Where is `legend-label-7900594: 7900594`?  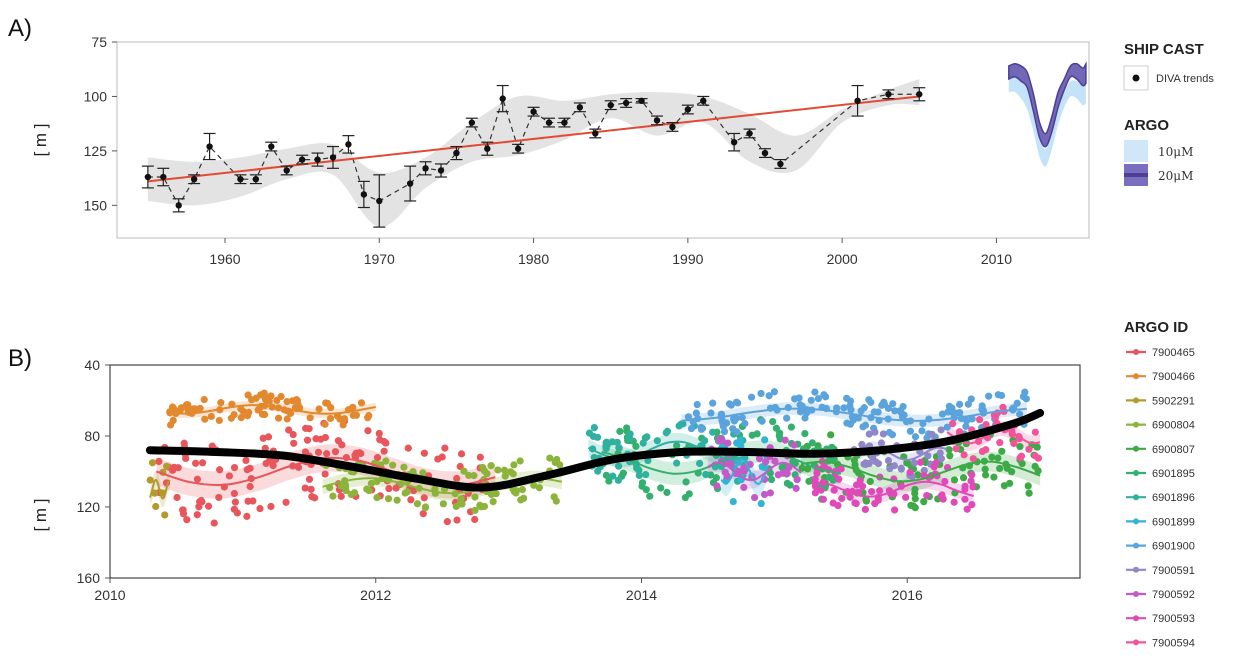 legend-label-7900594: 7900594 is located at coordinates (1173, 643).